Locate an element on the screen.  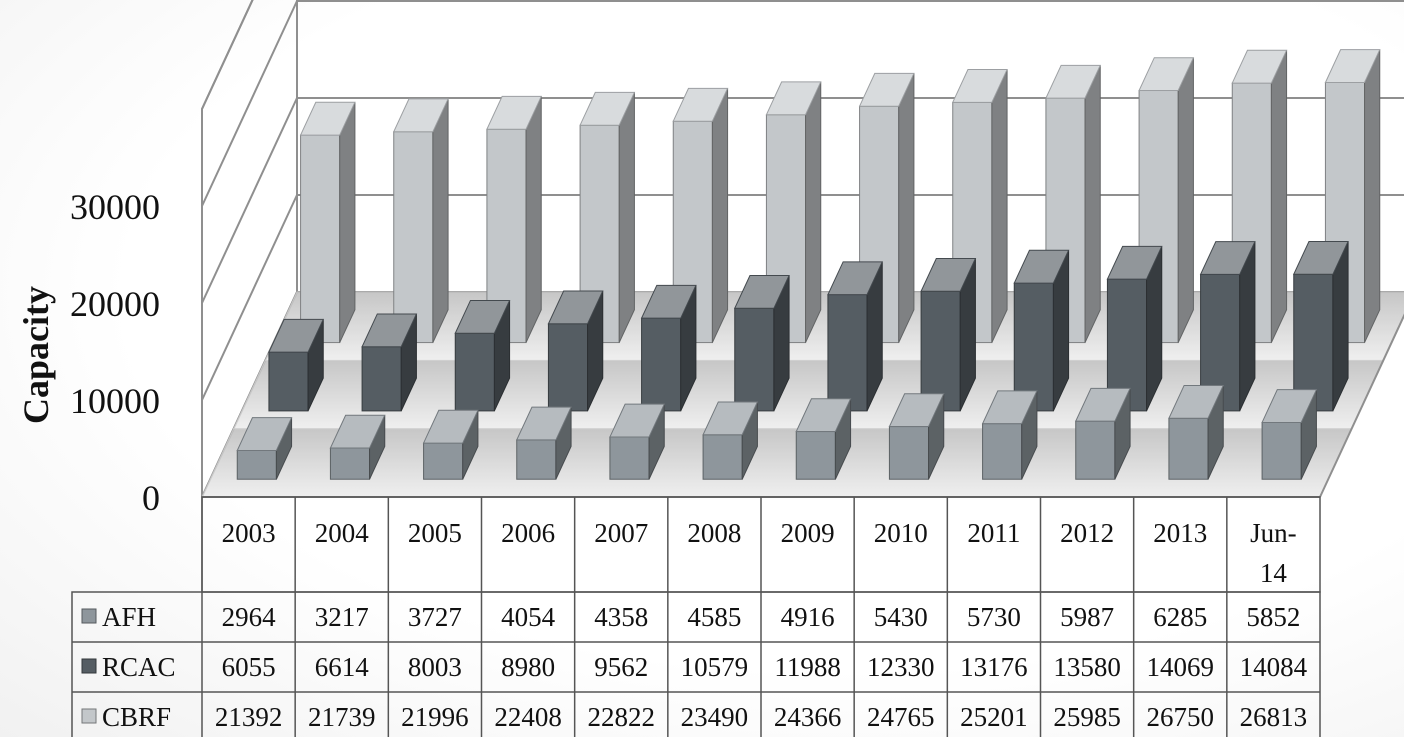
bar-afh-2010 is located at coordinates (916, 436).